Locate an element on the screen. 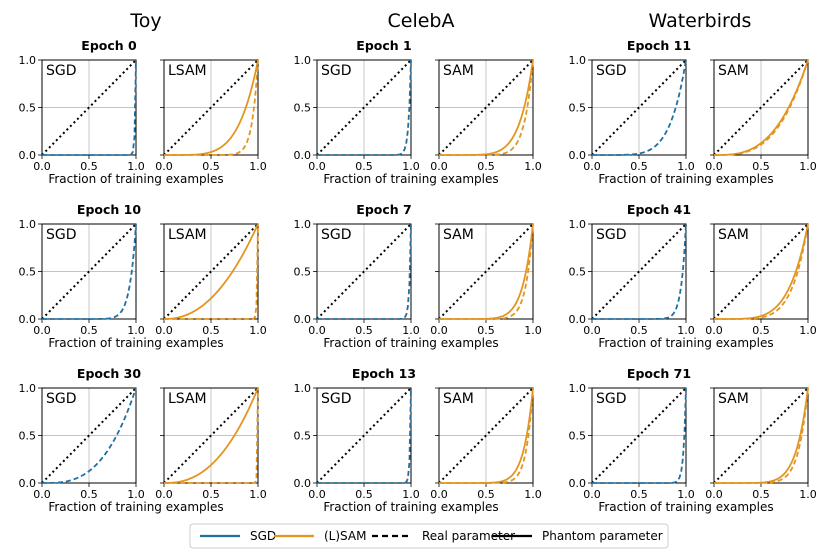 This screenshot has width=830, height=550. epoch-title: Epoch 11 is located at coordinates (659, 45).